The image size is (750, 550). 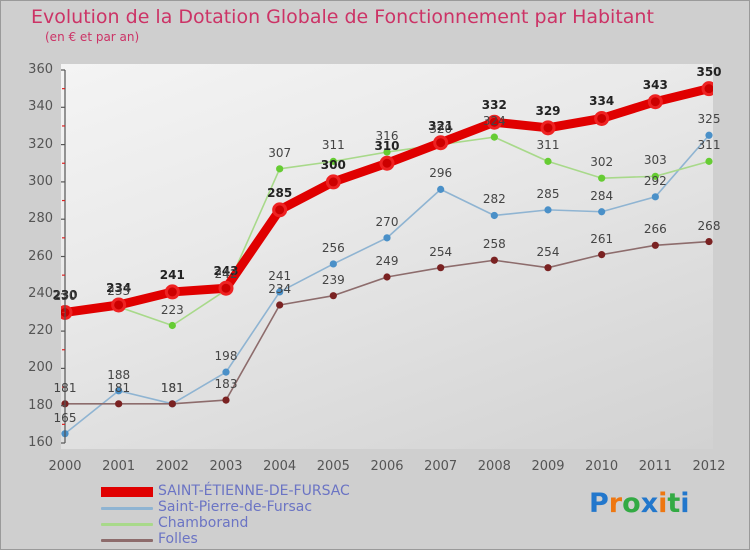 I want to click on x-axis-tick-label: 2005, so click(x=333, y=466).